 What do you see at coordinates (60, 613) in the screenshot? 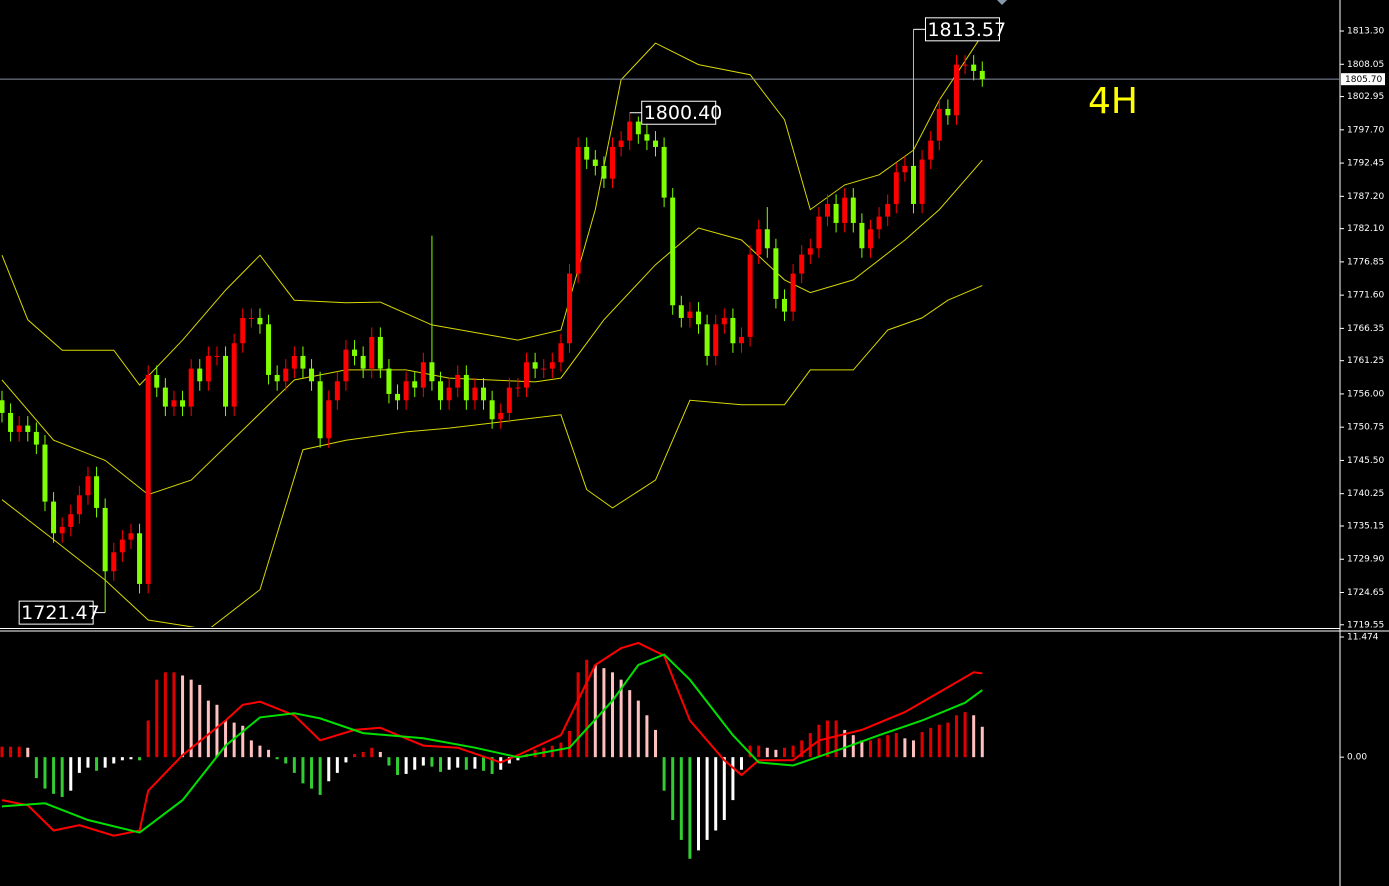
I see `price-label: 1721.47` at bounding box center [60, 613].